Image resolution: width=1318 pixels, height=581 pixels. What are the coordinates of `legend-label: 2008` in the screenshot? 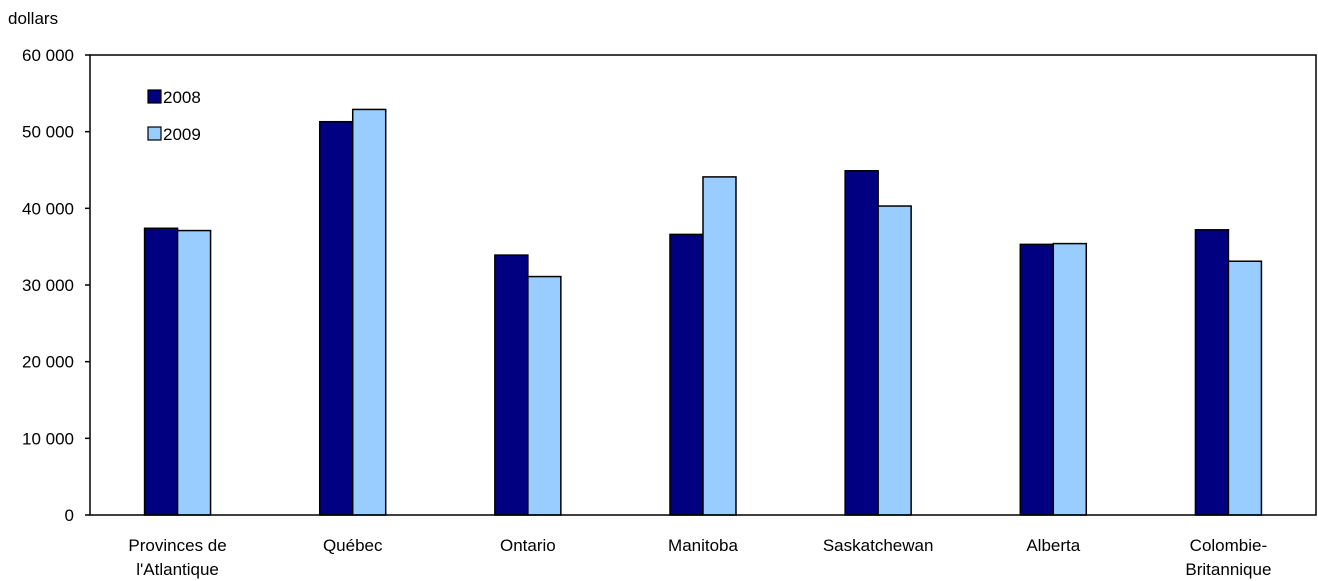 It's located at (182, 97).